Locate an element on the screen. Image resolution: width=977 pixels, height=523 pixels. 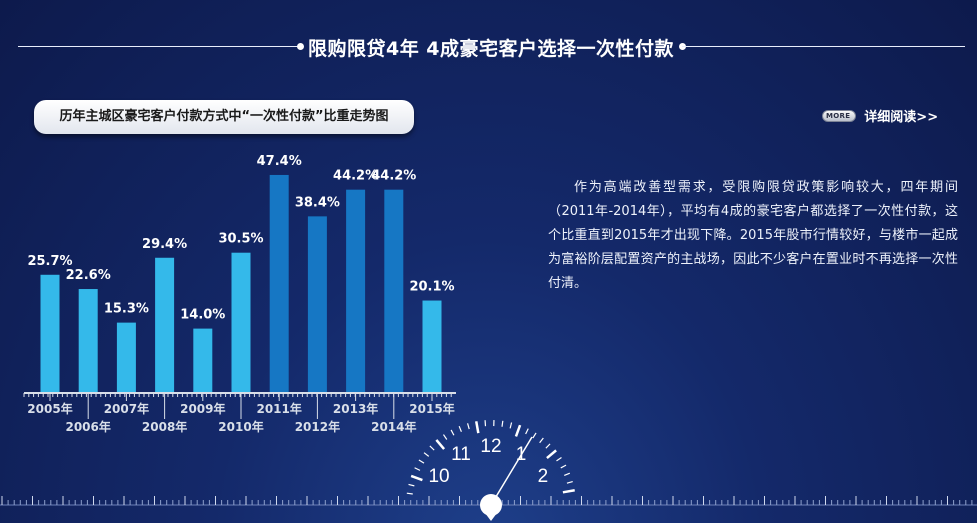
x-tick-label-8: 2013年 is located at coordinates (355, 408).